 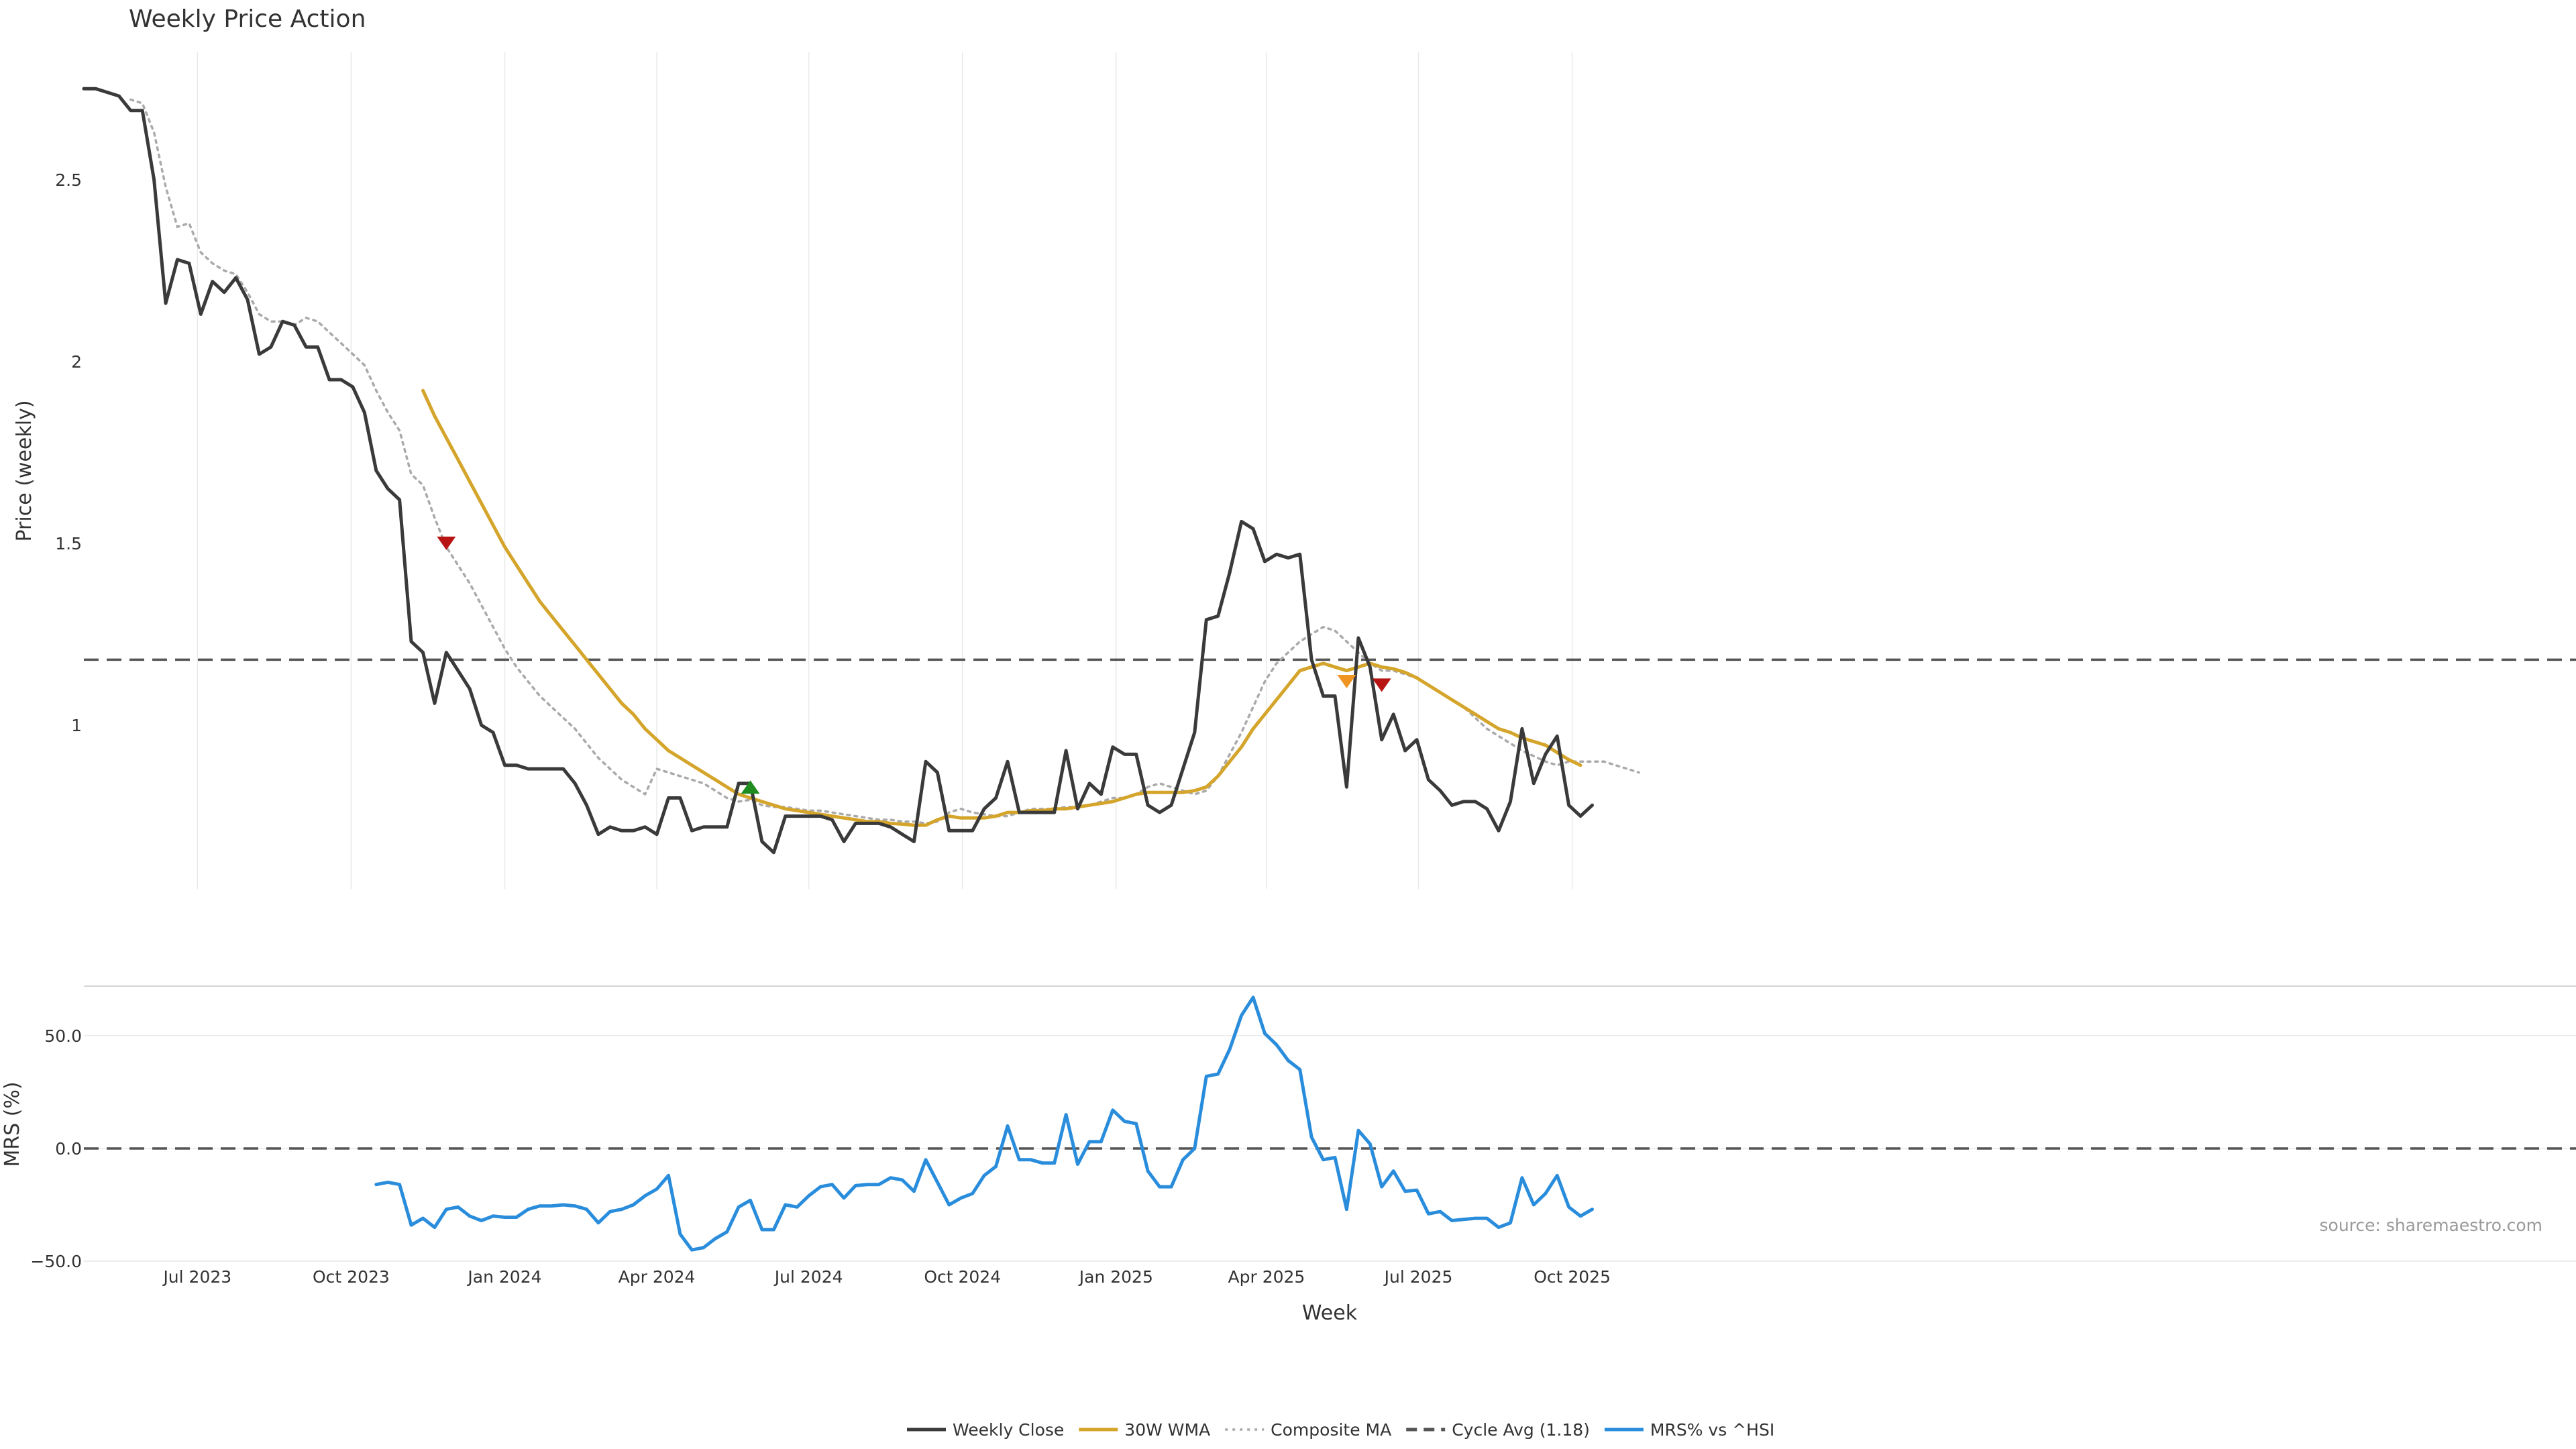 I want to click on legend-item: Cycle Avg (1.18), so click(x=1498, y=1430).